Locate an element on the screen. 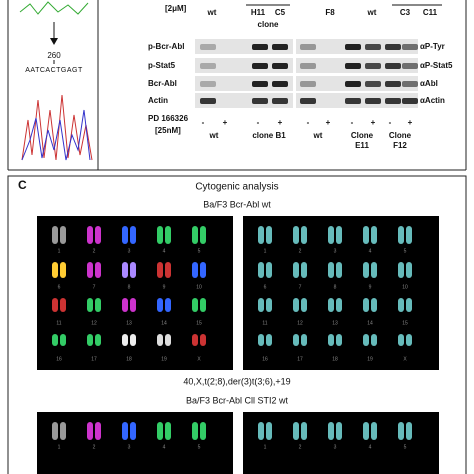 The width and height of the screenshot is (474, 474). row-label: αP-Stat5 is located at coordinates (436, 65).